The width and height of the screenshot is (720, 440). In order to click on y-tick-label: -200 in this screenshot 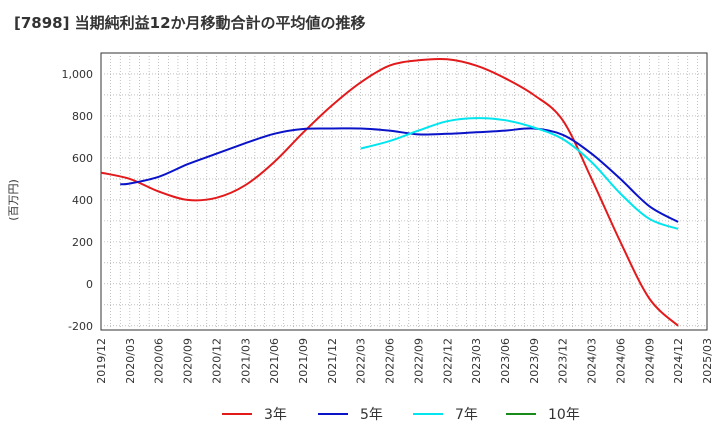, I will do `click(80, 326)`.